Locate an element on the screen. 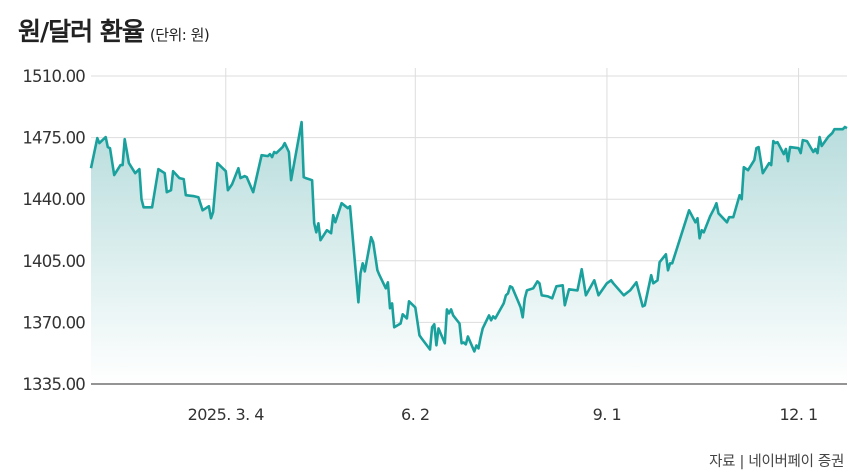 This screenshot has width=860, height=474. y-tick-label: 1510.00 is located at coordinates (53, 76).